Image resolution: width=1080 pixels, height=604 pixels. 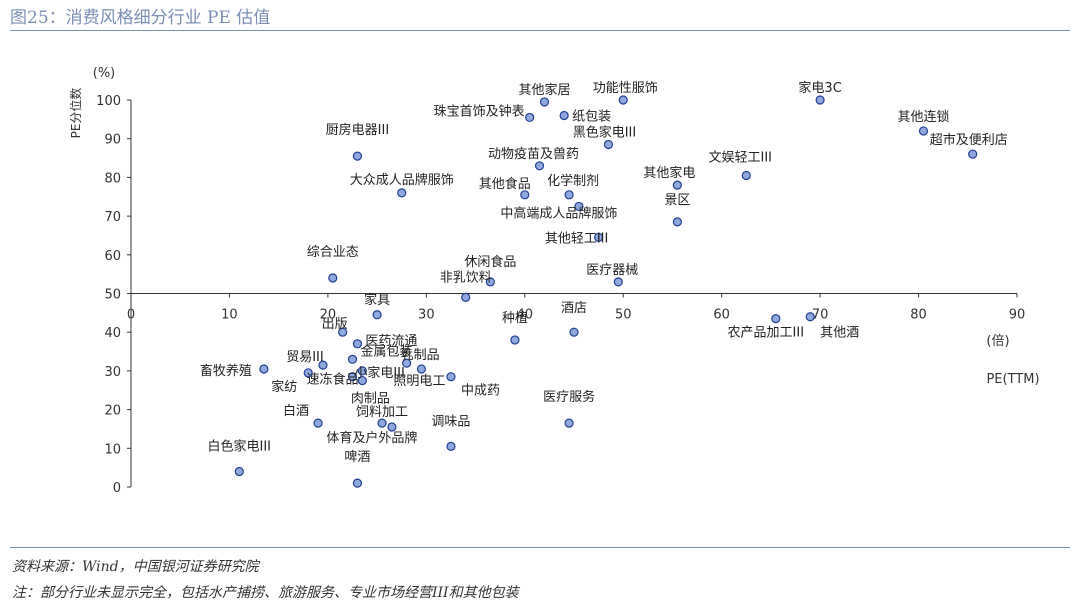 What do you see at coordinates (577, 238) in the screenshot?
I see `data-label: 其他轻工III` at bounding box center [577, 238].